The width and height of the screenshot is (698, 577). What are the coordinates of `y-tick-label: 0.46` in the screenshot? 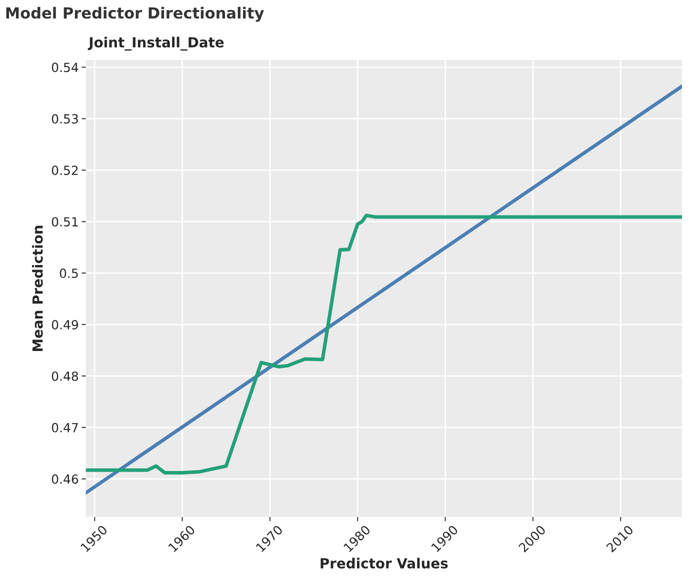 It's located at (65, 479).